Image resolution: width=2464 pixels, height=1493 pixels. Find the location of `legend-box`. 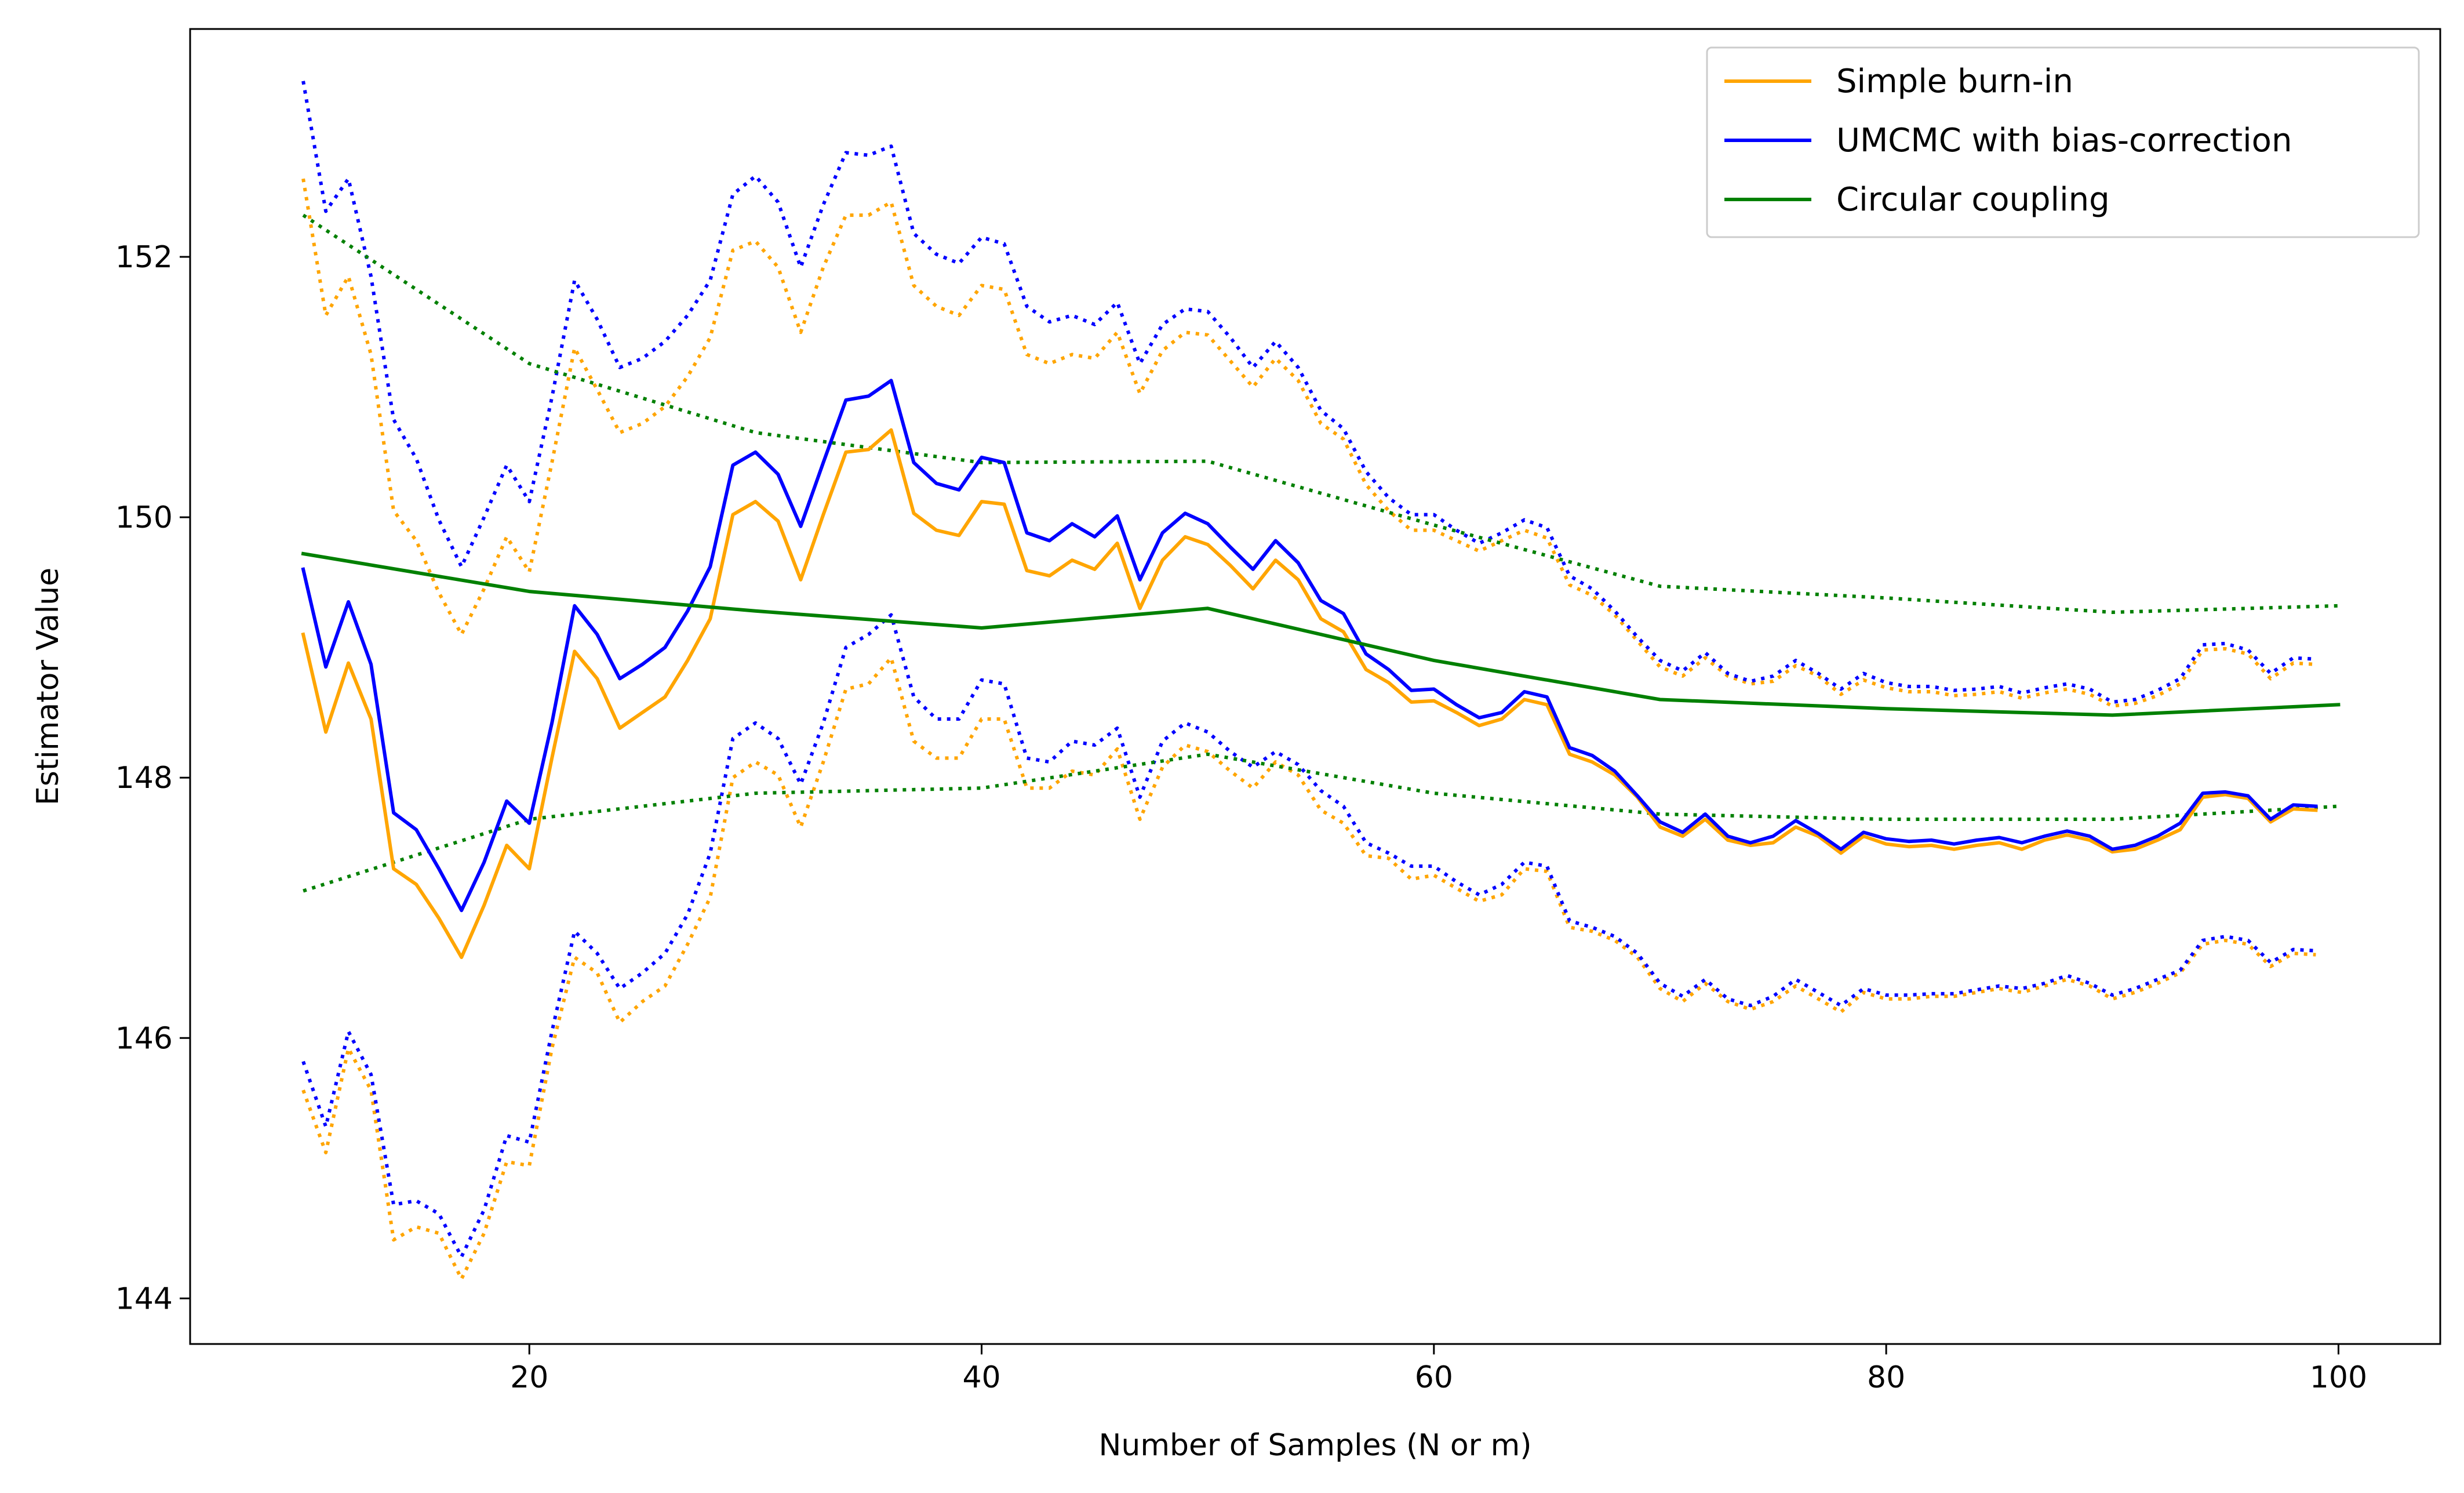

legend-box is located at coordinates (2063, 142).